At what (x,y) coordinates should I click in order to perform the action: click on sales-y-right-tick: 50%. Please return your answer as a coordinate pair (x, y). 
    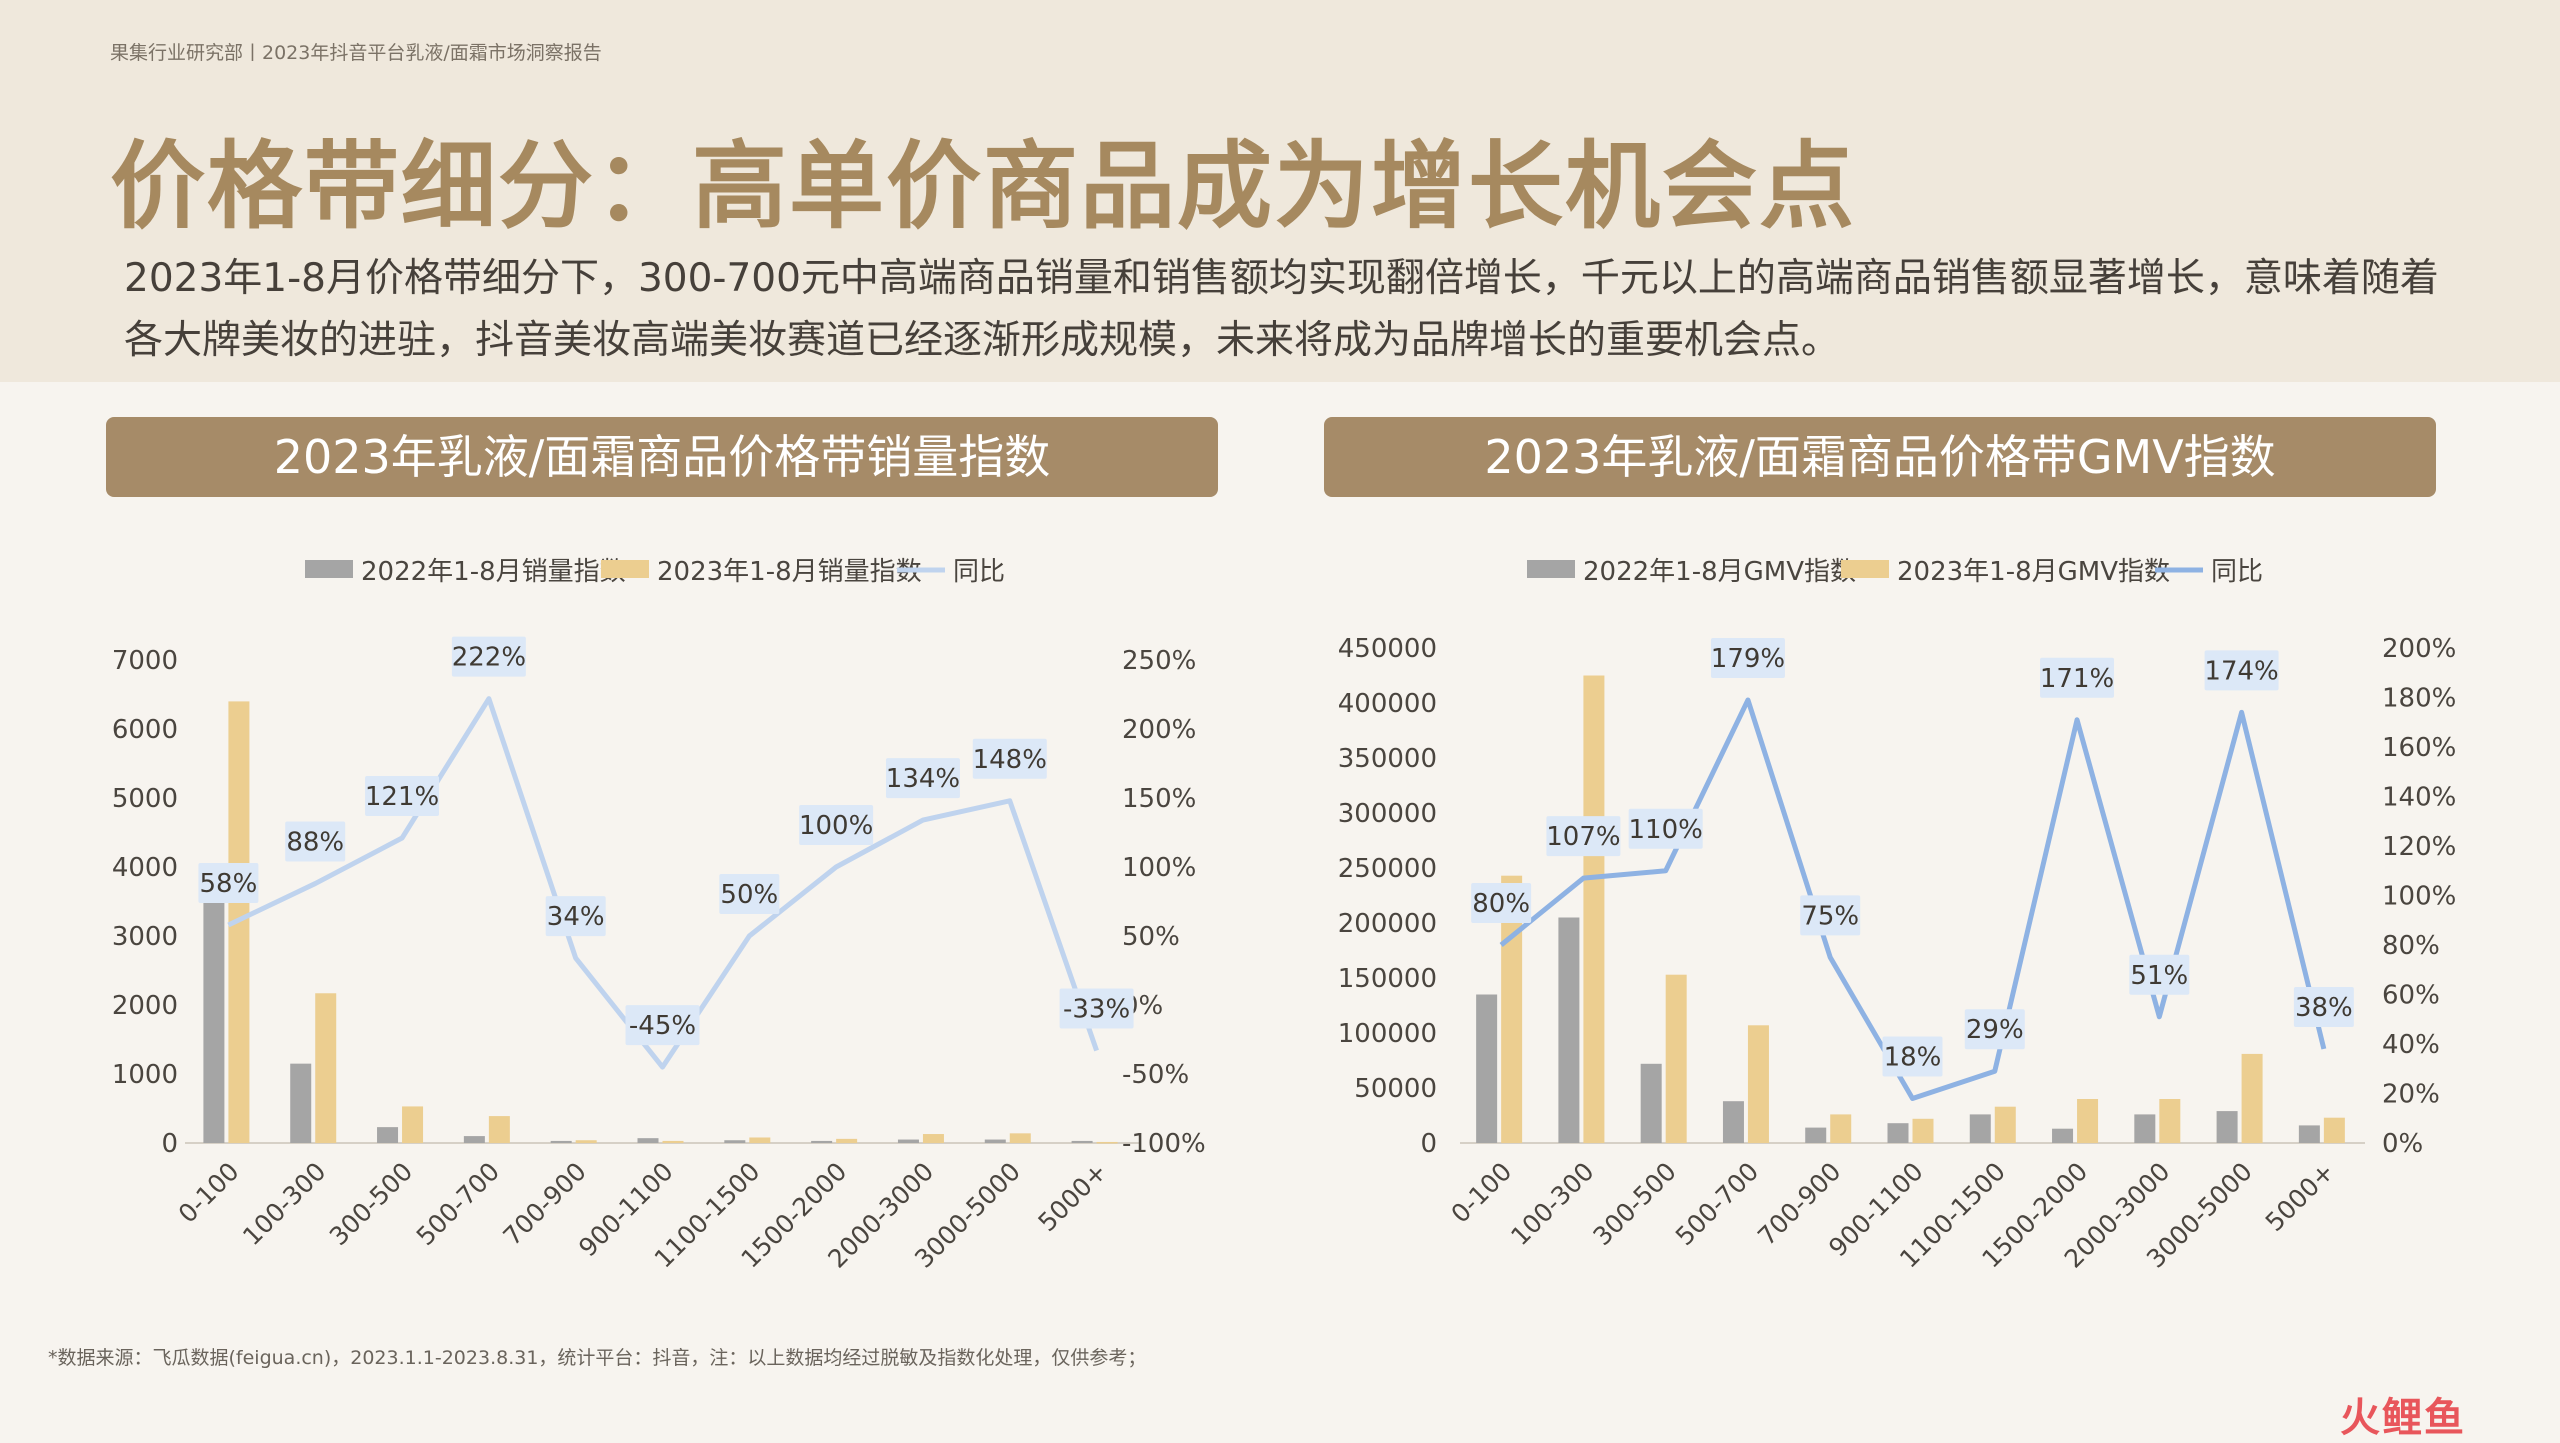
    Looking at the image, I should click on (1151, 937).